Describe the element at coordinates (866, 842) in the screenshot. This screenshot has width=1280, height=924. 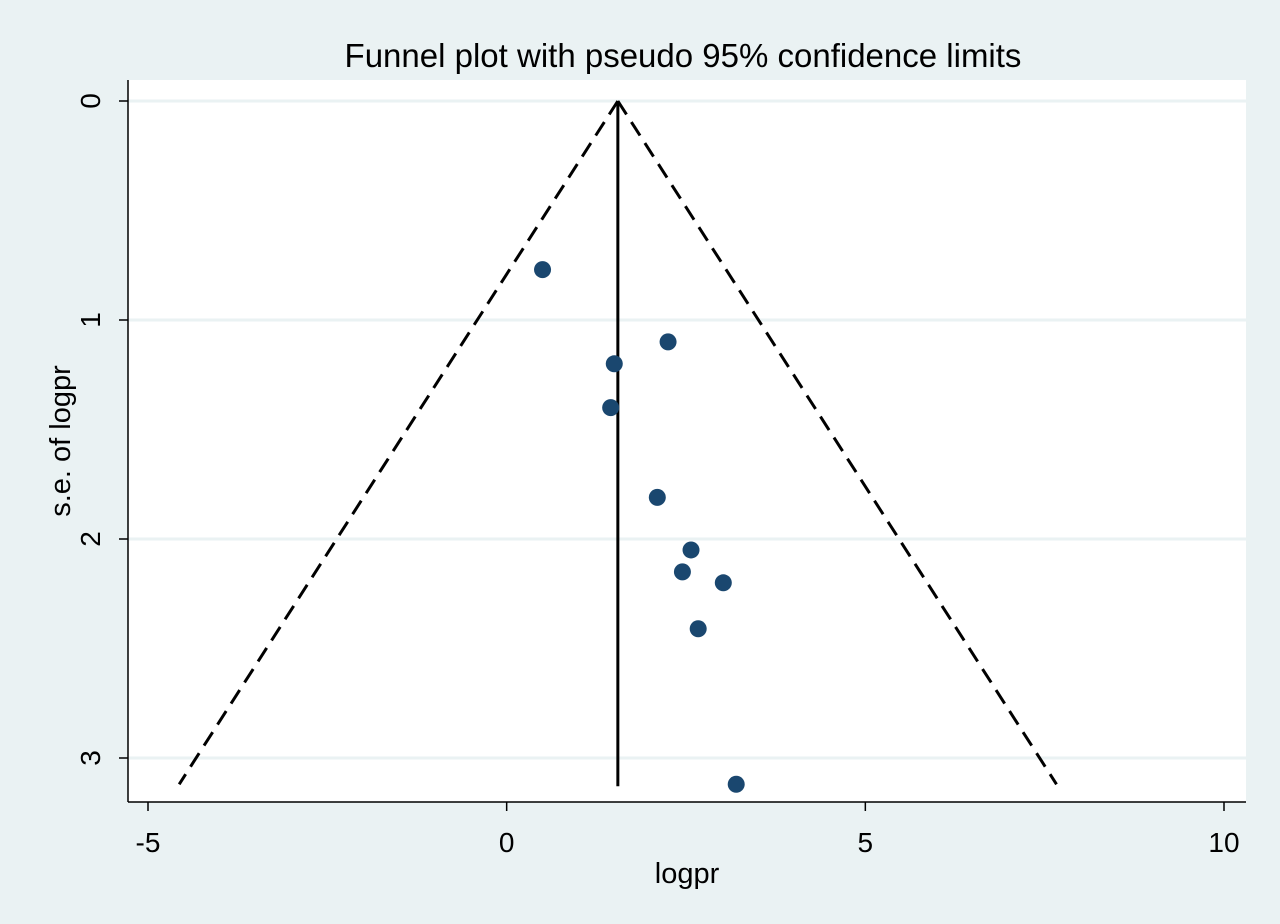
I see `x-tick-label: 5` at that location.